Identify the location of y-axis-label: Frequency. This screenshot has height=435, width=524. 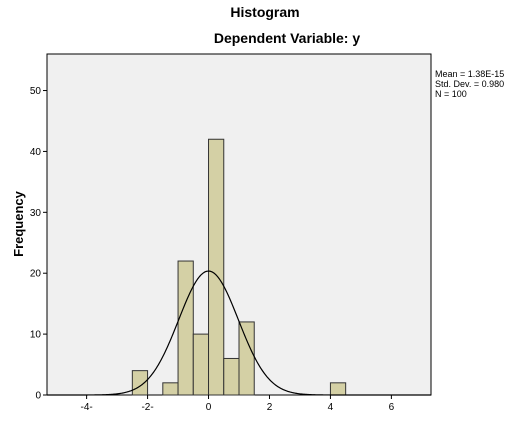
(18, 223).